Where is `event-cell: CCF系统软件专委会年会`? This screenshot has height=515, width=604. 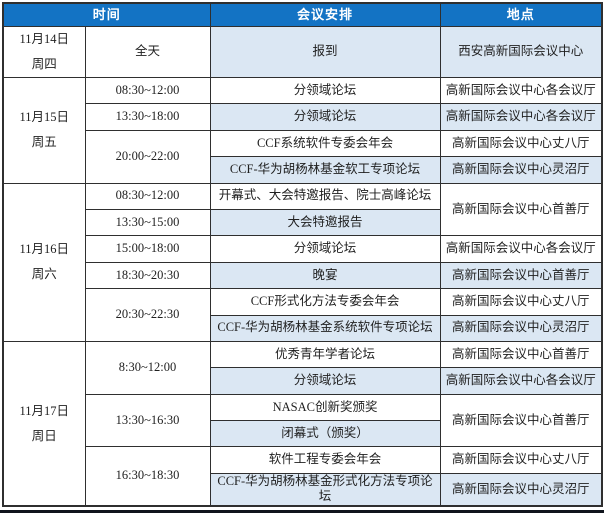 event-cell: CCF系统软件专委会年会 is located at coordinates (325, 143).